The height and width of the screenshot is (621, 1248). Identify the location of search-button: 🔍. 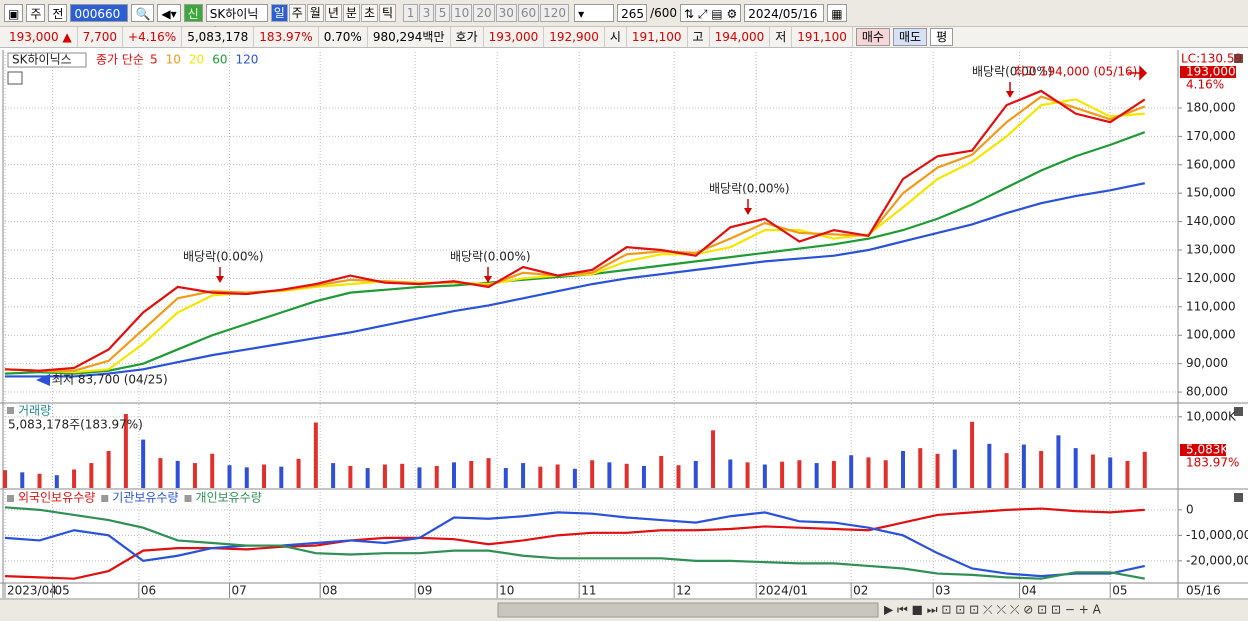
(143, 13).